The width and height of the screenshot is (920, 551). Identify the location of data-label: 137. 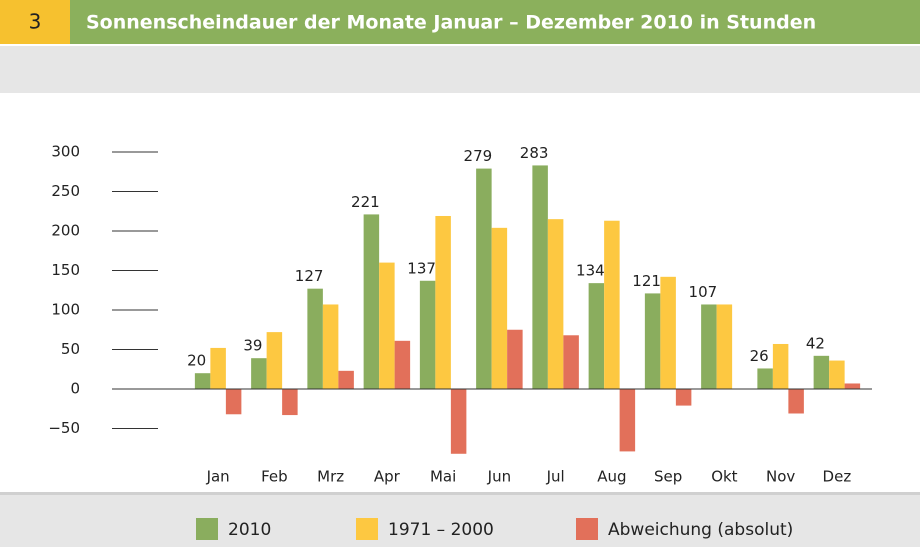
(421, 268).